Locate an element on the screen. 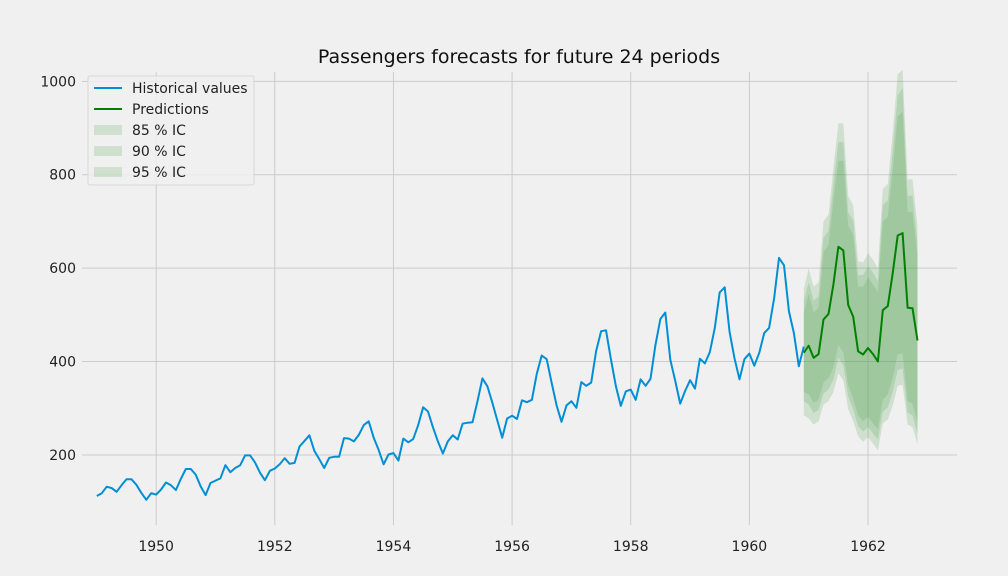 The width and height of the screenshot is (1008, 576). legend-label: 95 % IC is located at coordinates (159, 173).